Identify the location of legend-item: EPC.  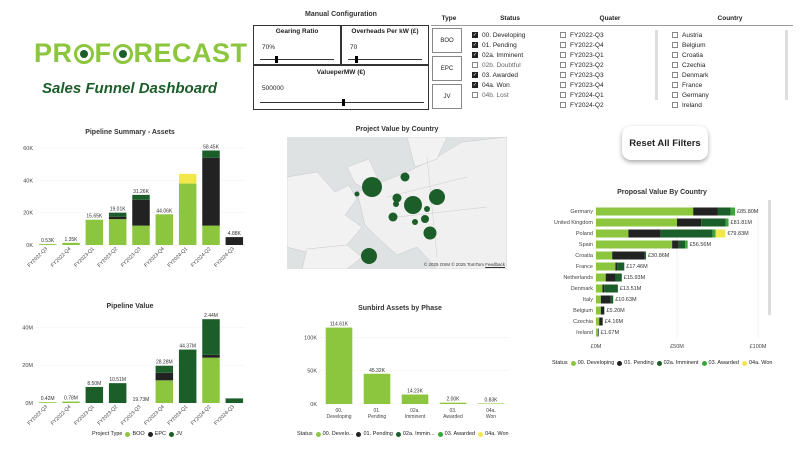
(156, 434).